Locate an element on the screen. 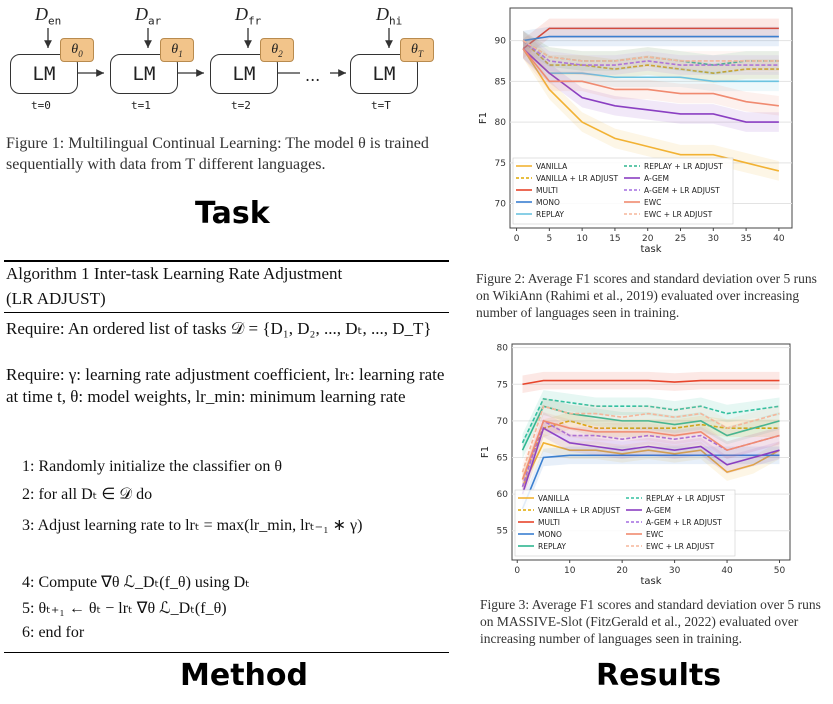  t-label-0: t=0 is located at coordinates (41, 105).